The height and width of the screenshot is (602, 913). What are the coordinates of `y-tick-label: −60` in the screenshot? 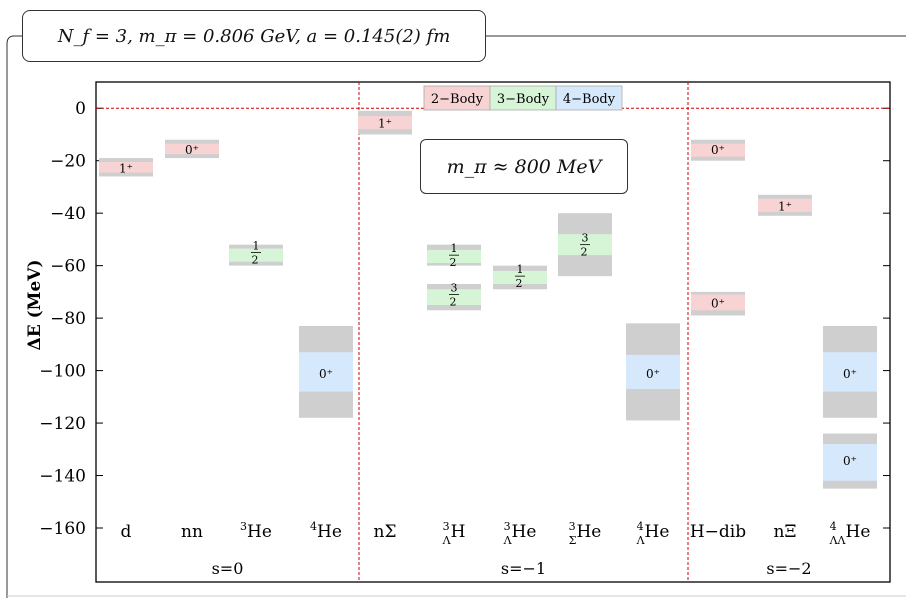 It's located at (68, 267).